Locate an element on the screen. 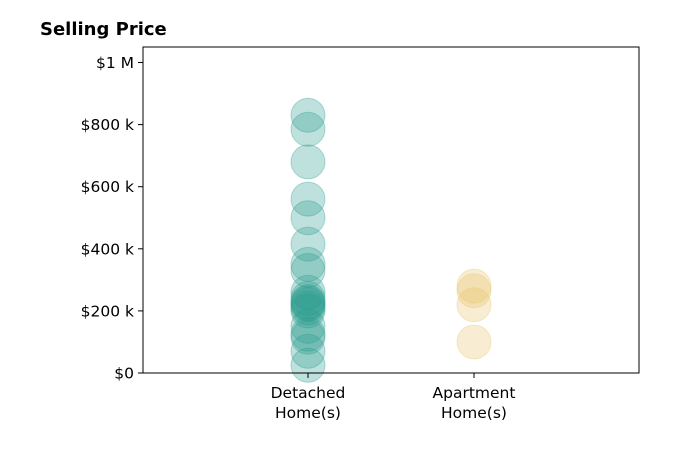 The image size is (679, 462). y-tick-label: $600 k is located at coordinates (107, 187).